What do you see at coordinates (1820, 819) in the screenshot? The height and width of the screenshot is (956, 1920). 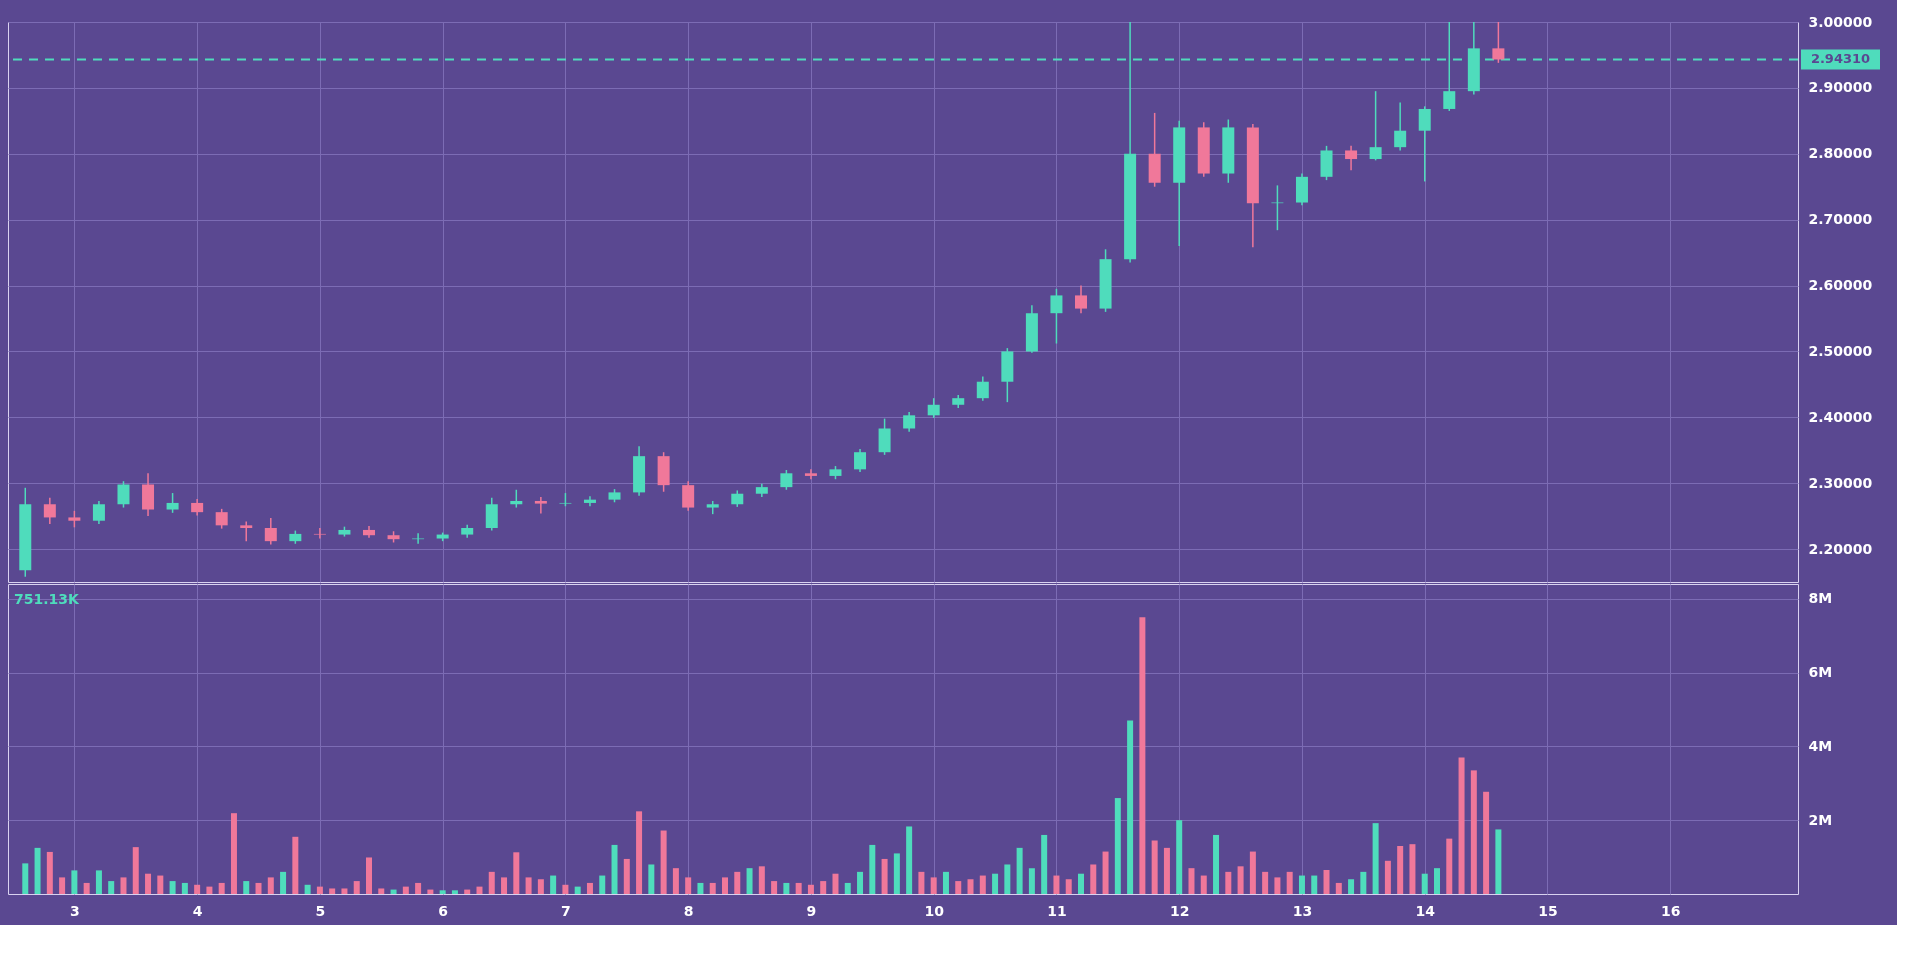 I see `y-tick-label: 2M` at bounding box center [1820, 819].